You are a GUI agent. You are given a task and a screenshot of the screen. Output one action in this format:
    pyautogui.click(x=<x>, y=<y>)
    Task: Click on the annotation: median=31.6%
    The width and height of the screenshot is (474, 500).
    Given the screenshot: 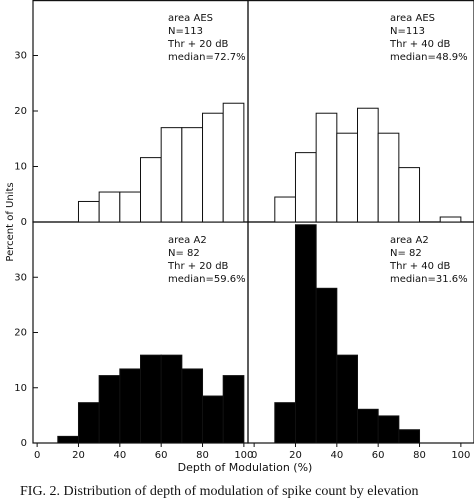 What is the action you would take?
    pyautogui.click(x=429, y=279)
    